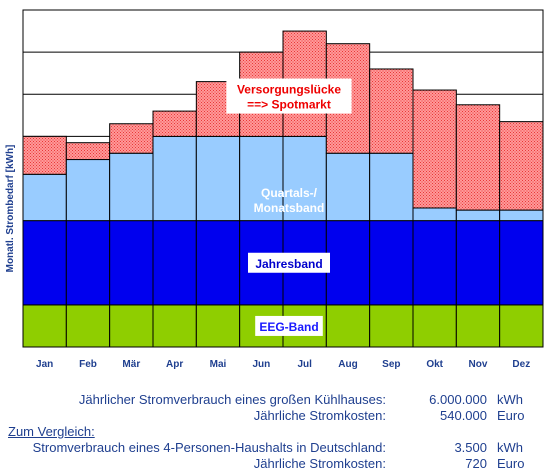 The height and width of the screenshot is (473, 550). What do you see at coordinates (434, 364) in the screenshot?
I see `x-tick-label: Okt` at bounding box center [434, 364].